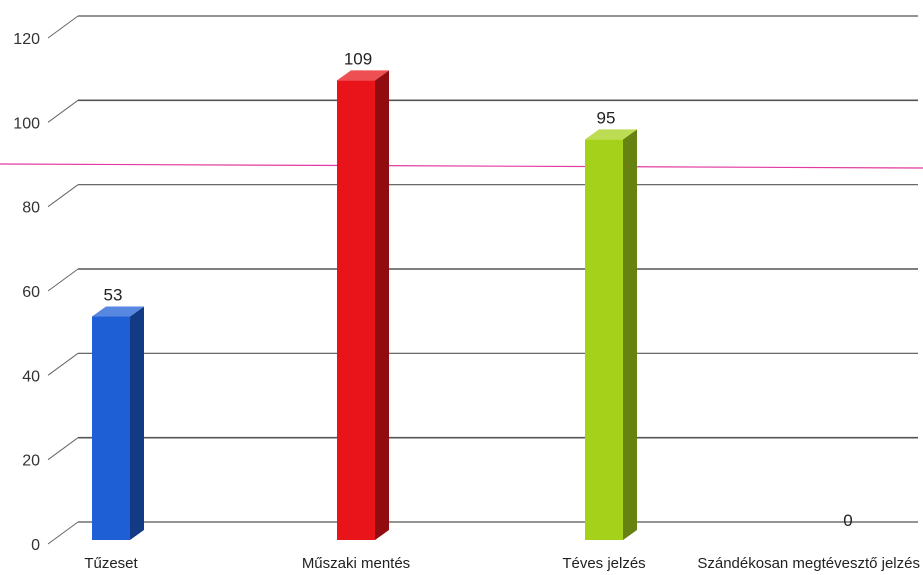 This screenshot has width=923, height=575. What do you see at coordinates (606, 117) in the screenshot?
I see `value-label-2: 95` at bounding box center [606, 117].